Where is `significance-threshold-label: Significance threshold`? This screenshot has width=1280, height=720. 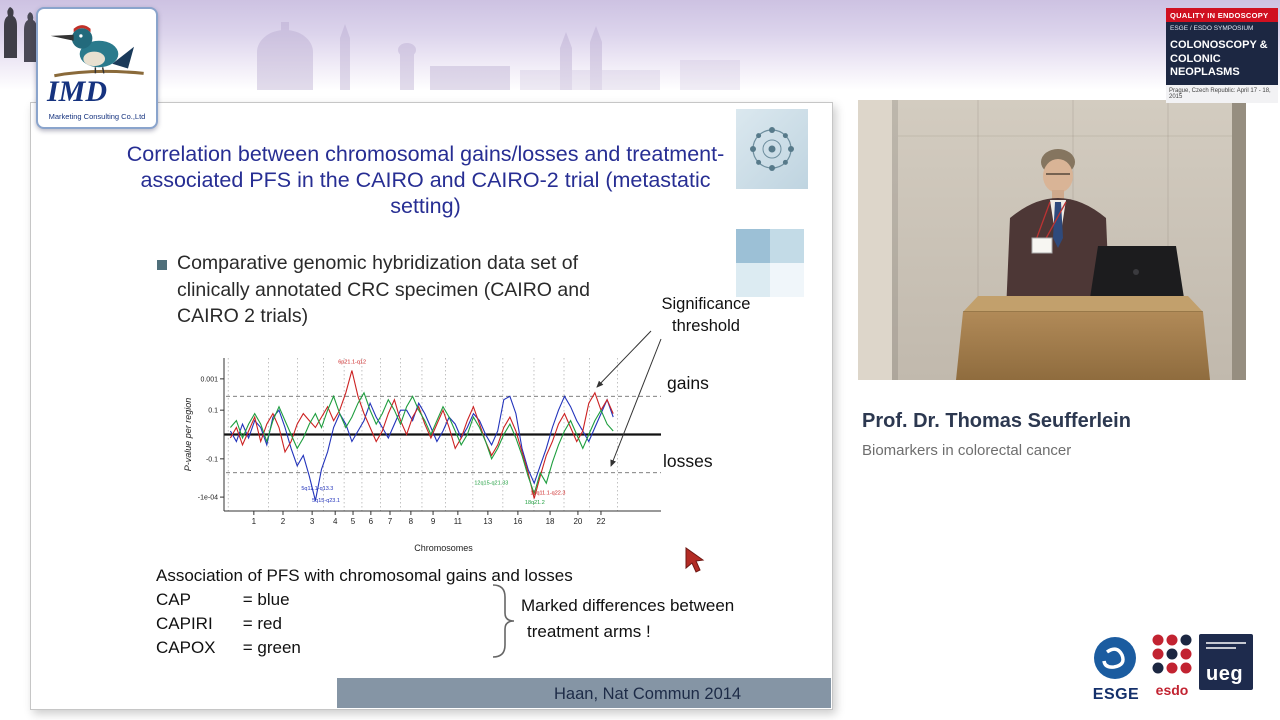
significance-threshold-label: Significance threshold is located at coordinates (706, 315).